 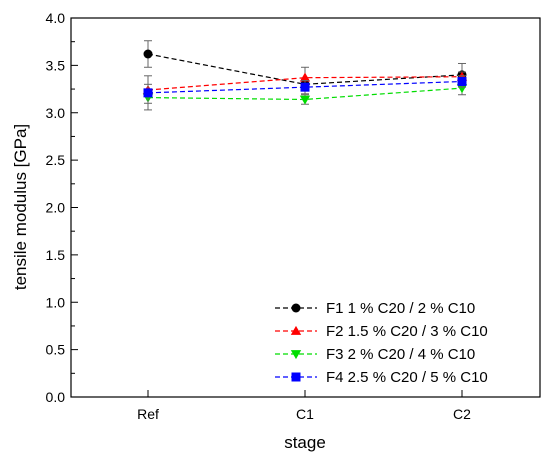 I want to click on legend-item-1: F1 1 % C20 / 2 % C10, so click(x=375, y=308).